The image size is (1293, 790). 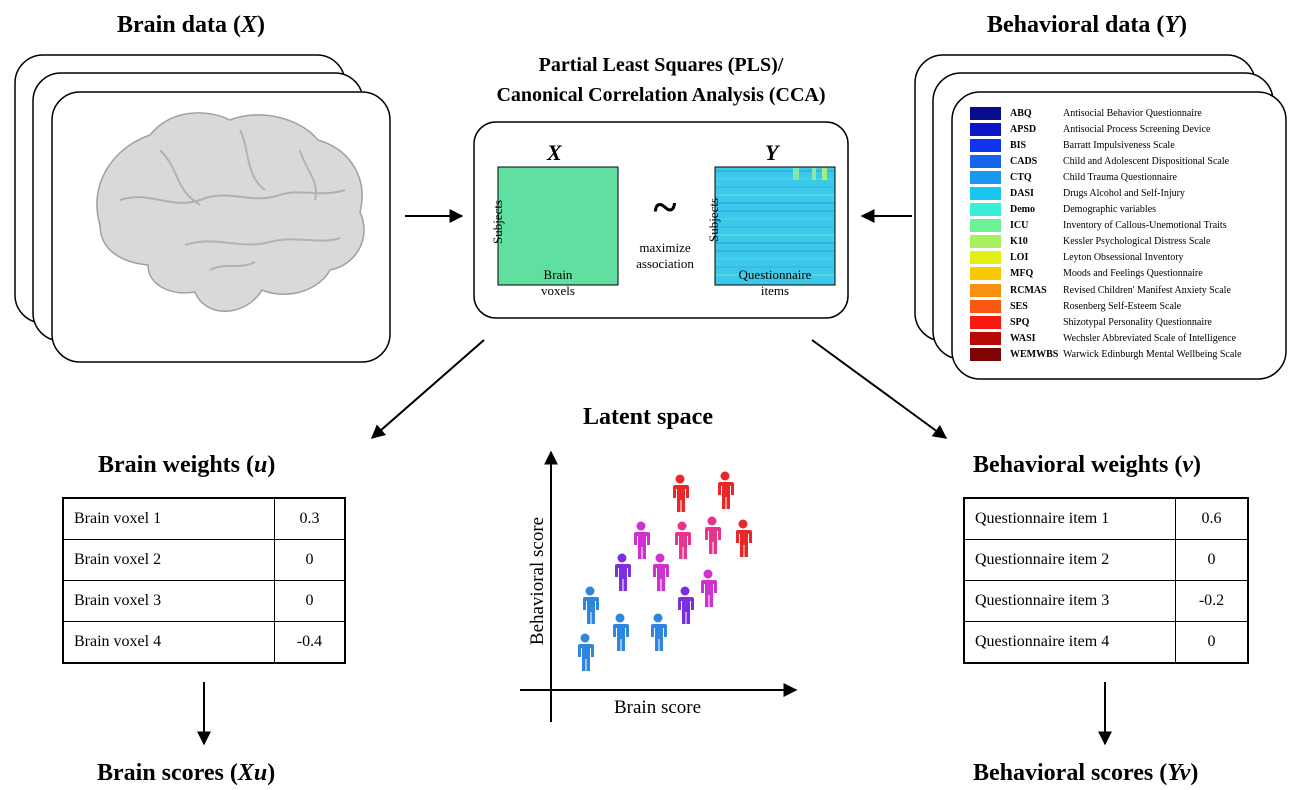 I want to click on weight-label-cell: Questionnaire item 1, so click(x=1069, y=518).